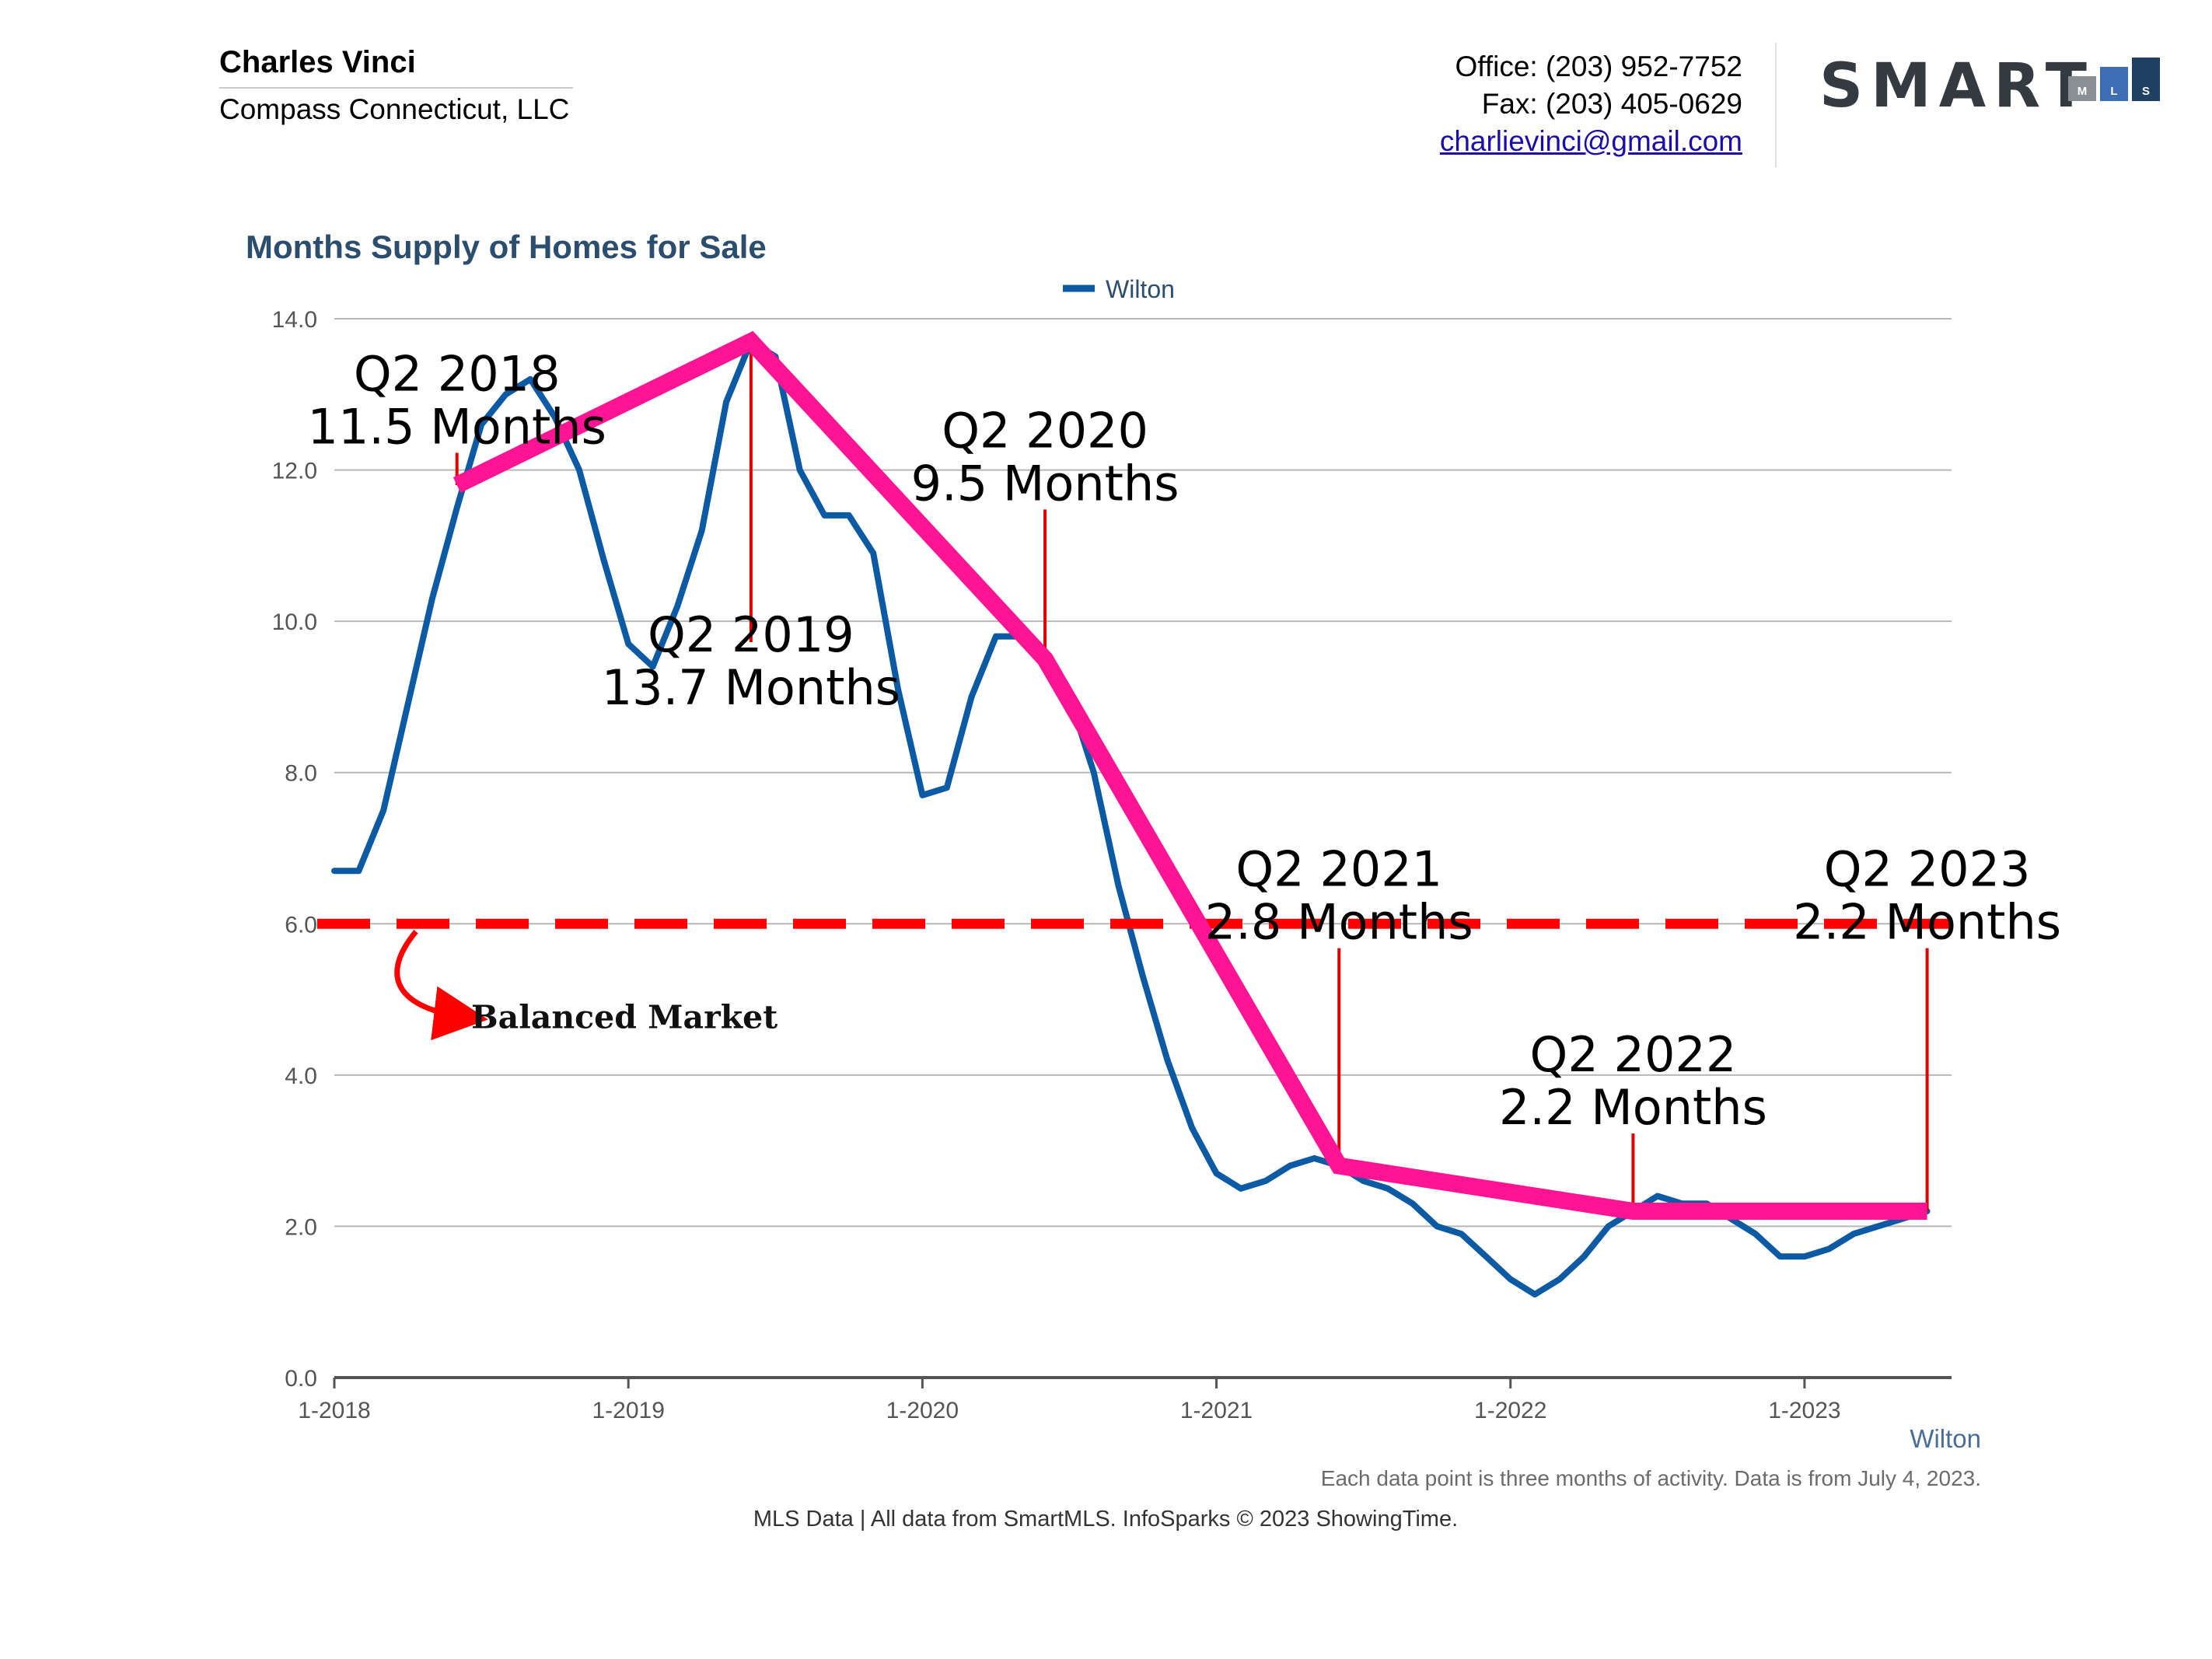  I want to click on chart-title: Months Supply of Homes for Sale, so click(506, 247).